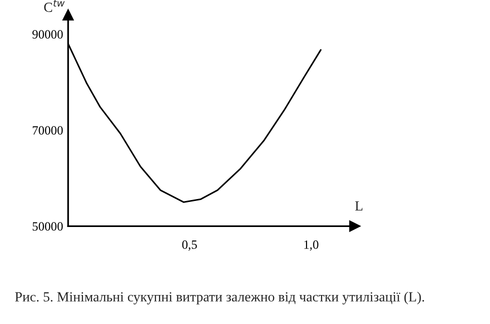 This screenshot has height=324, width=490. Describe the element at coordinates (54, 6) in the screenshot. I see `y-axis-title: C$^{tw}$` at that location.